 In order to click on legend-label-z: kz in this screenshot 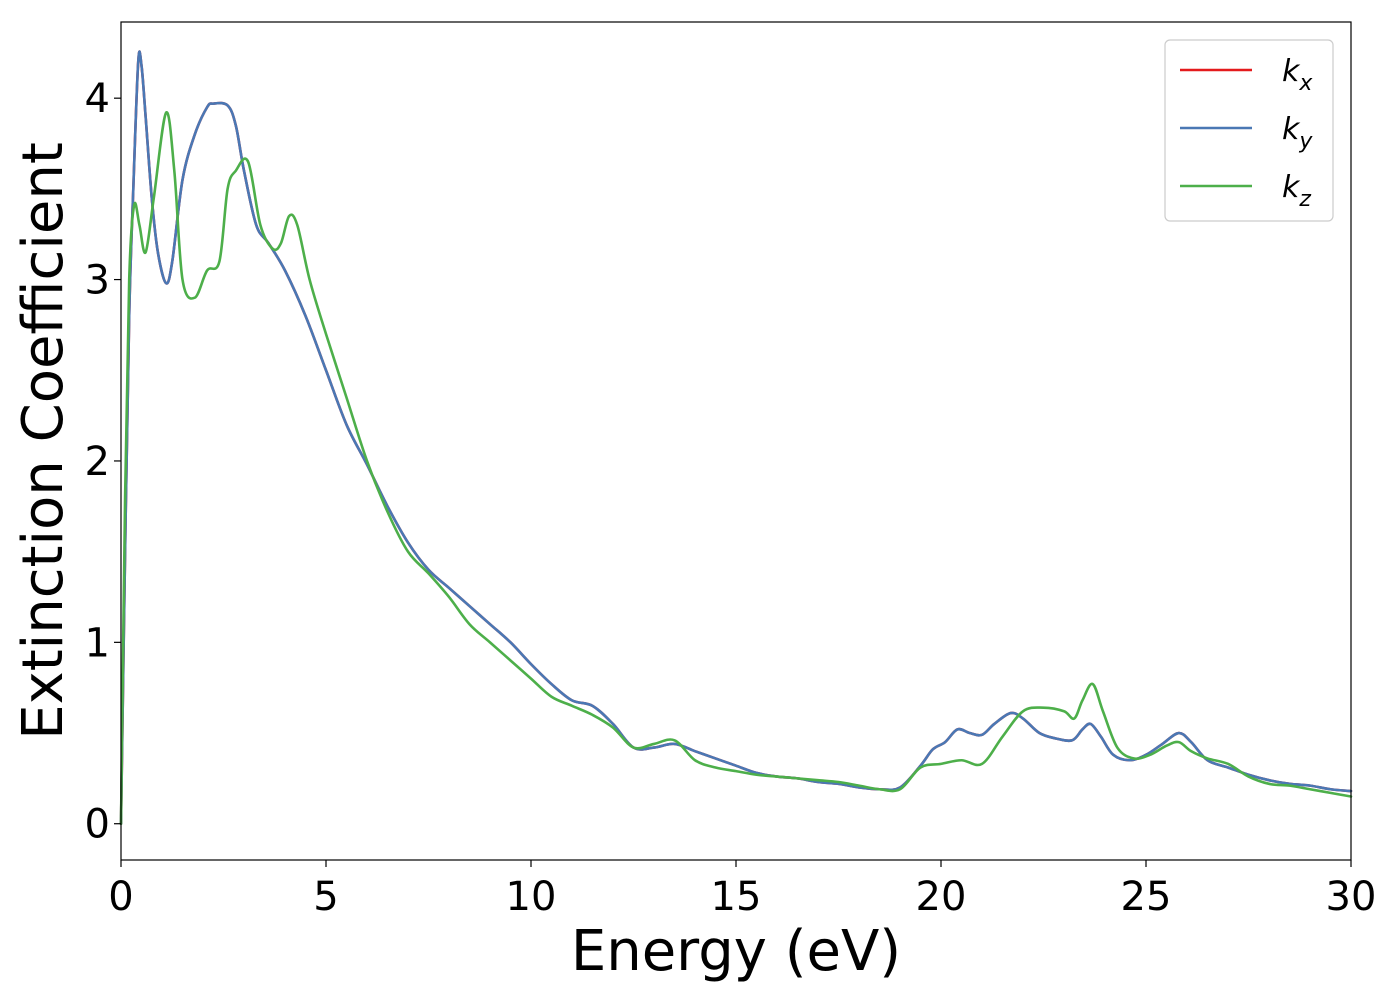, I will do `click(1296, 191)`.